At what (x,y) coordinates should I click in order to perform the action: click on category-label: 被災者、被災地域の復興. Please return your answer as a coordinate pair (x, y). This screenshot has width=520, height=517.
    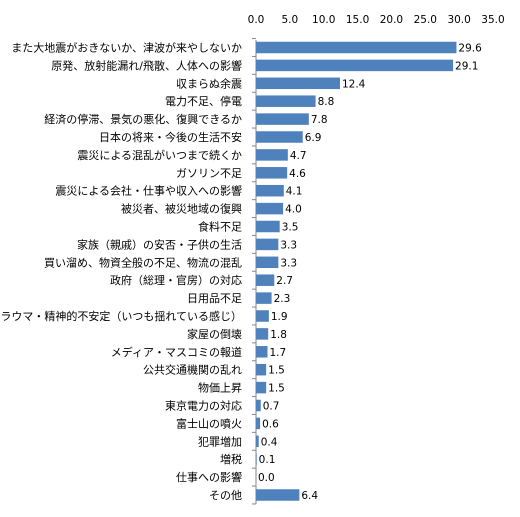
    Looking at the image, I should click on (181, 209).